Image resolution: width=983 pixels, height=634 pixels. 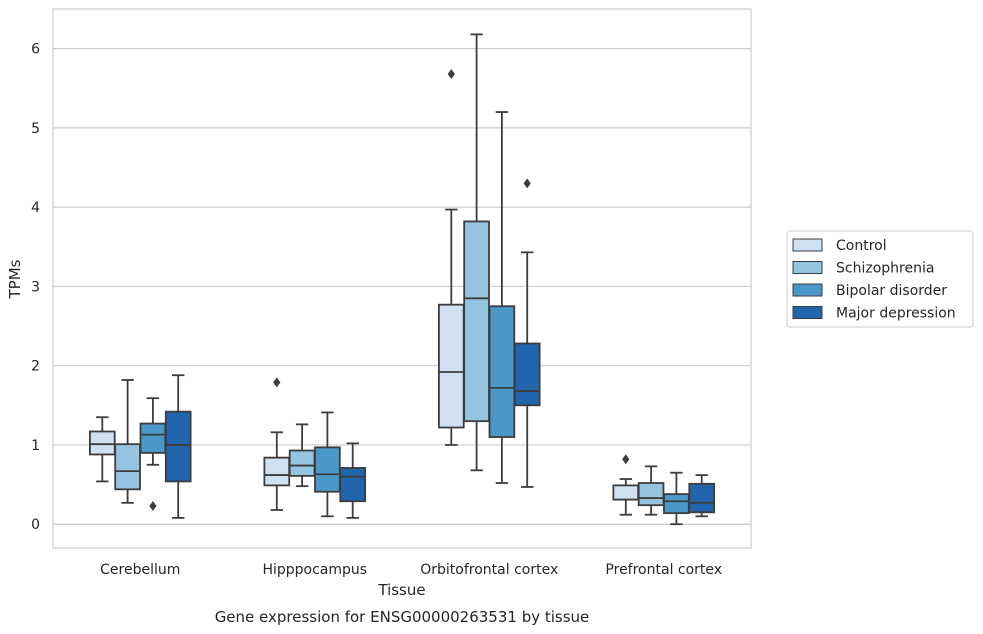 I want to click on legend-label: Major depression, so click(x=896, y=314).